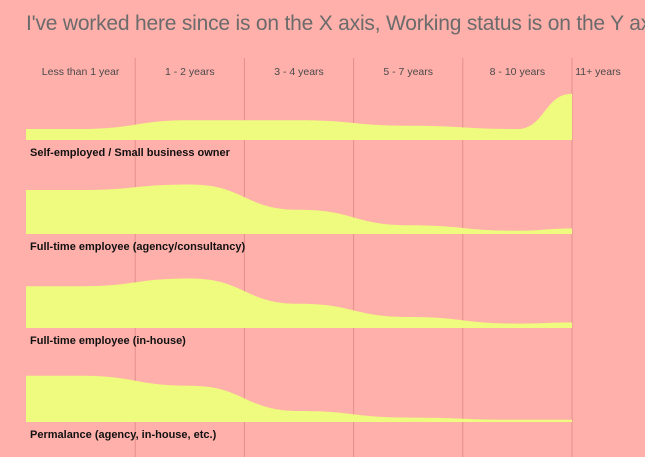 This screenshot has width=645, height=457. Describe the element at coordinates (130, 153) in the screenshot. I see `series-label: Self-employed / Small business owner` at that location.